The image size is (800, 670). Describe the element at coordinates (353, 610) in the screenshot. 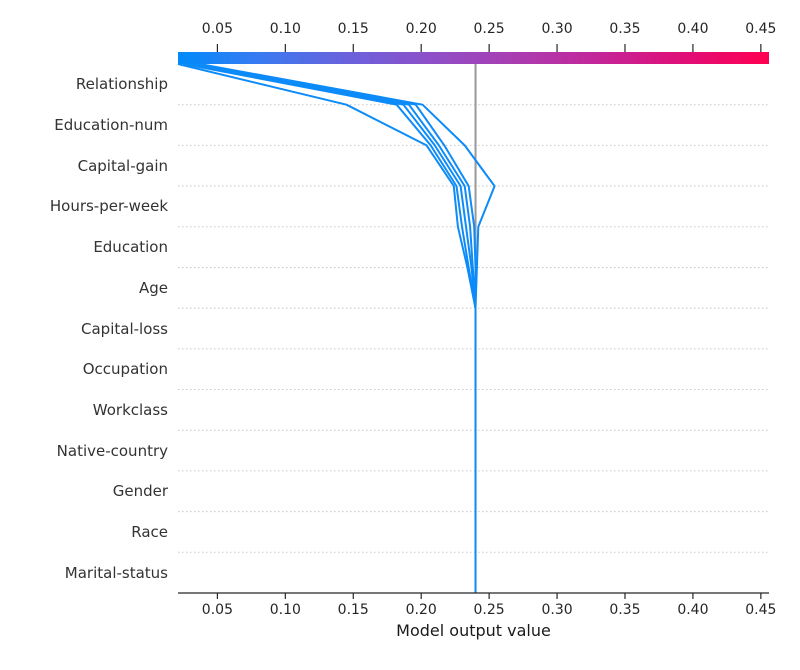

I see `x-tick-label: 0.15` at that location.